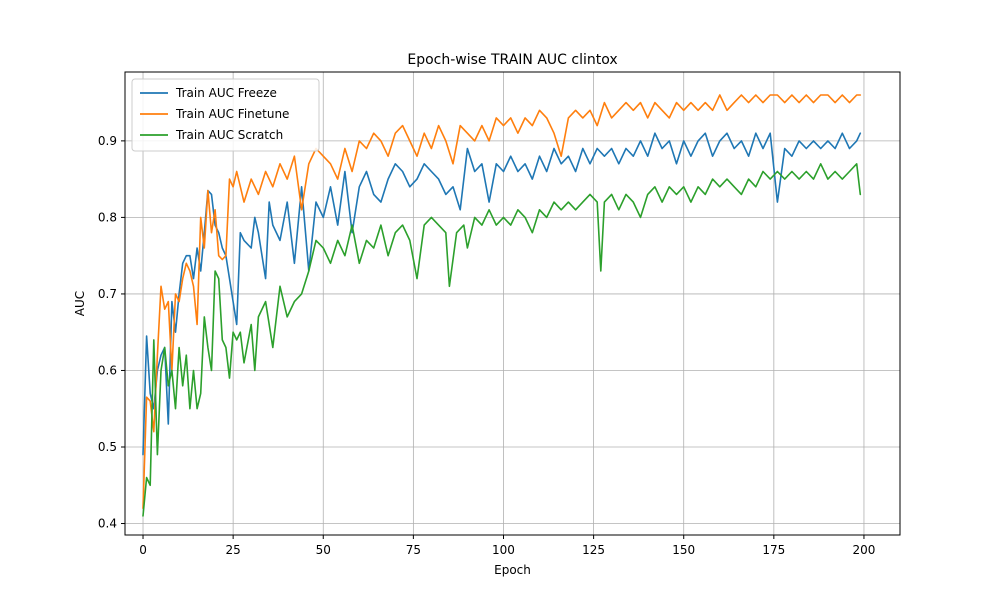 This screenshot has height=600, width=1000. I want to click on legend-label: Train AUC Freeze, so click(226, 93).